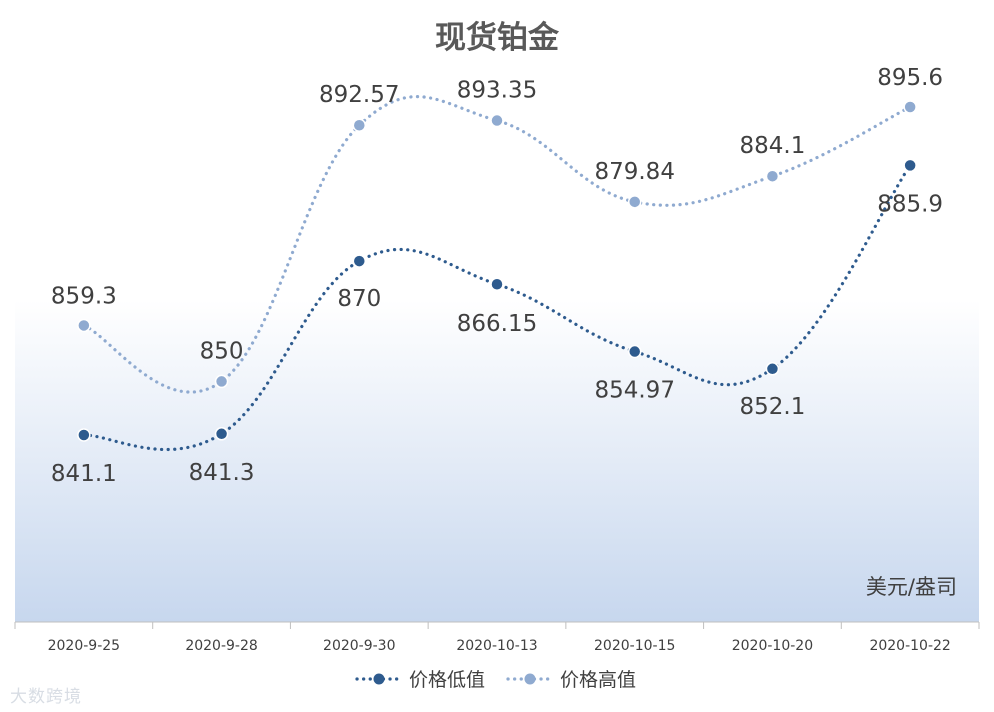  What do you see at coordinates (909, 646) in the screenshot?
I see `x-tick-label: 2020-10-22` at bounding box center [909, 646].